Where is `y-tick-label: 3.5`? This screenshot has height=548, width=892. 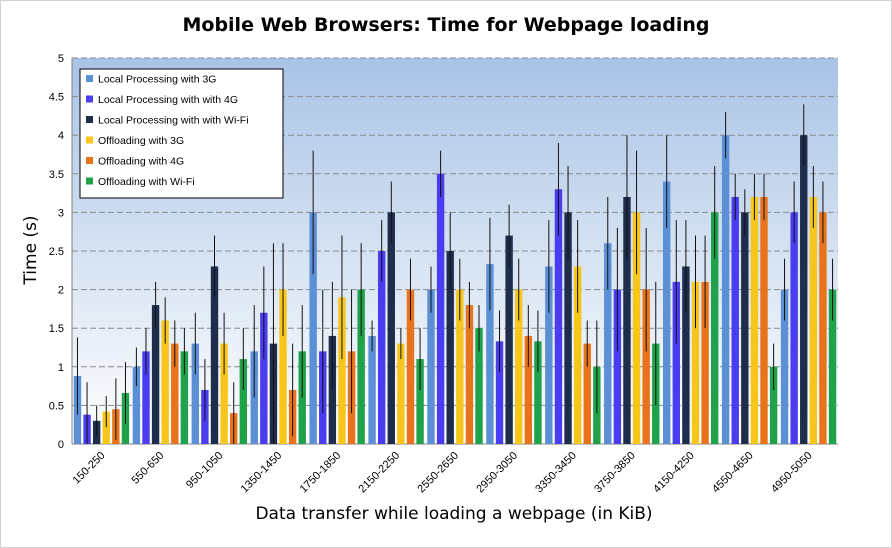 y-tick-label: 3.5 is located at coordinates (56, 175).